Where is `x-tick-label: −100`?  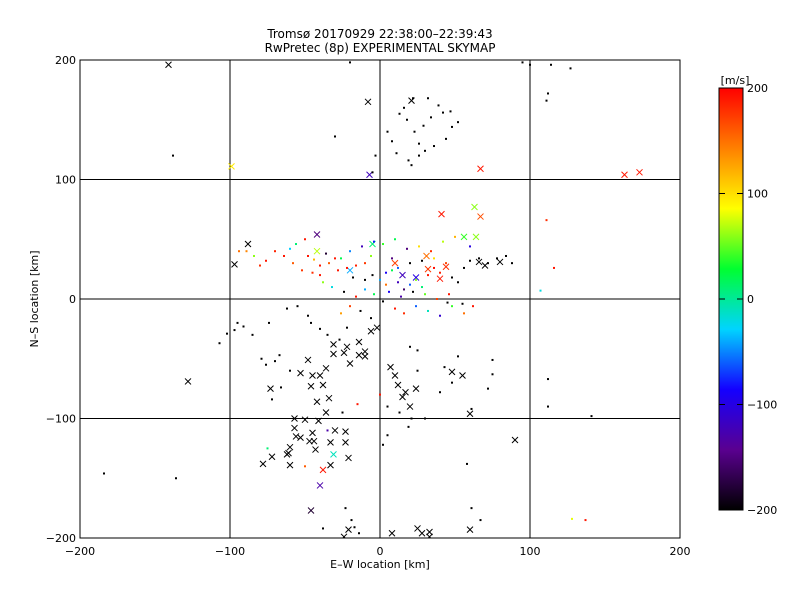 x-tick-label: −100 is located at coordinates (230, 551).